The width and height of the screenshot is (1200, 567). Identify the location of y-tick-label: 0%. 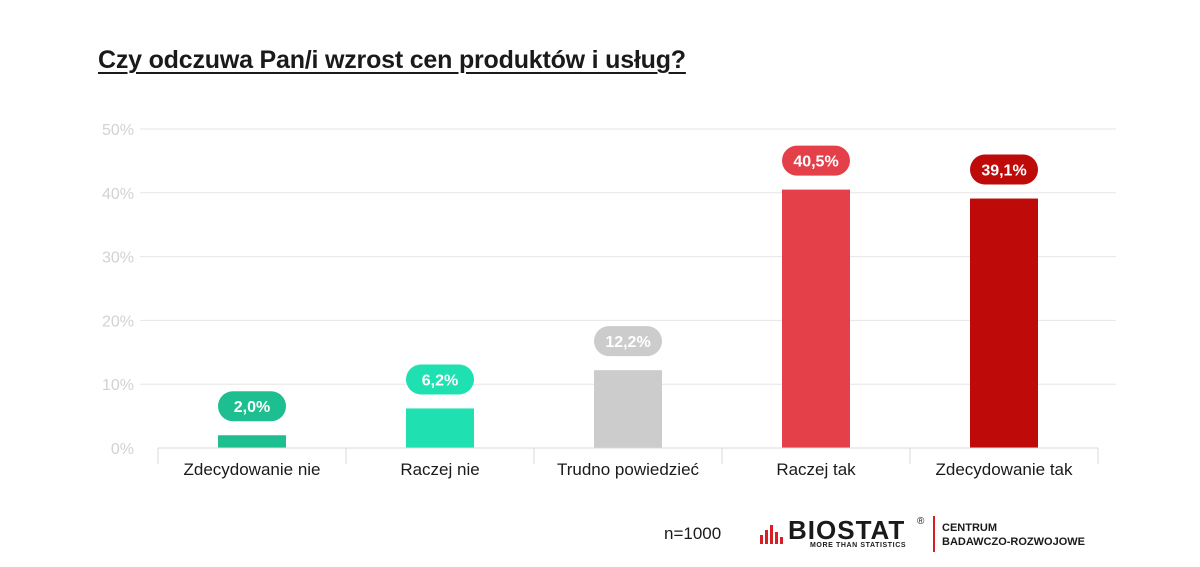
(122, 449).